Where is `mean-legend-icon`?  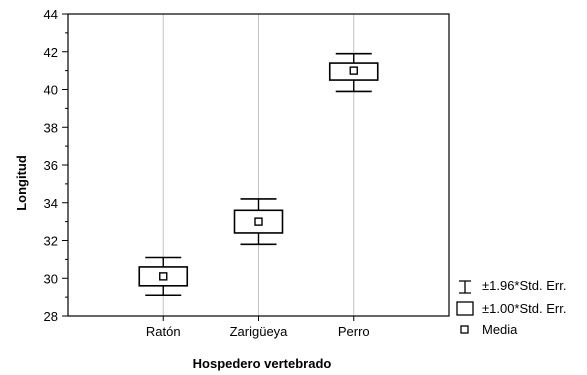
mean-legend-icon is located at coordinates (464, 329).